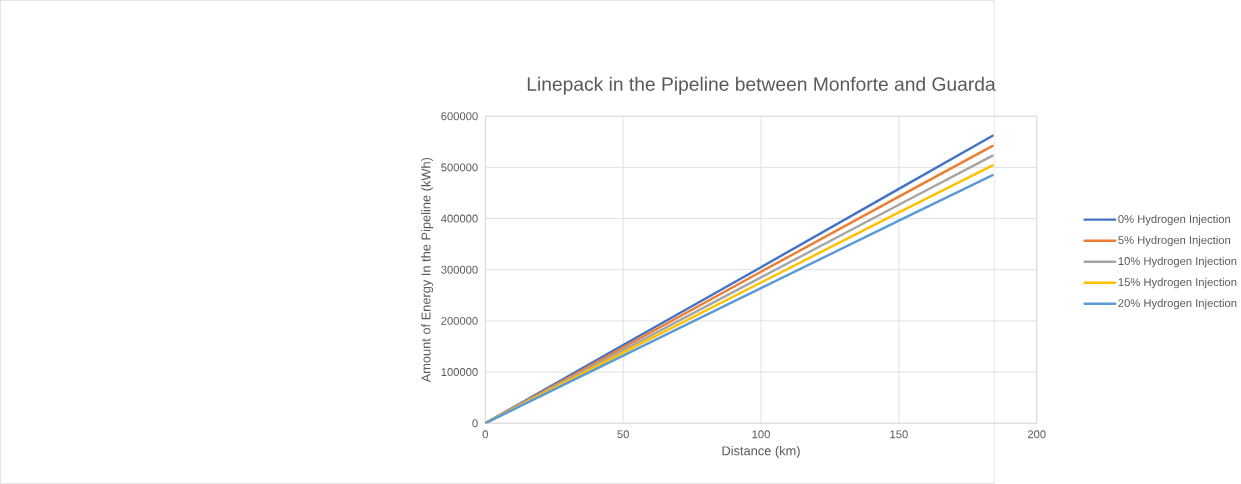  Describe the element at coordinates (1174, 220) in the screenshot. I see `legend-label: 0% Hydrogen Injection` at that location.